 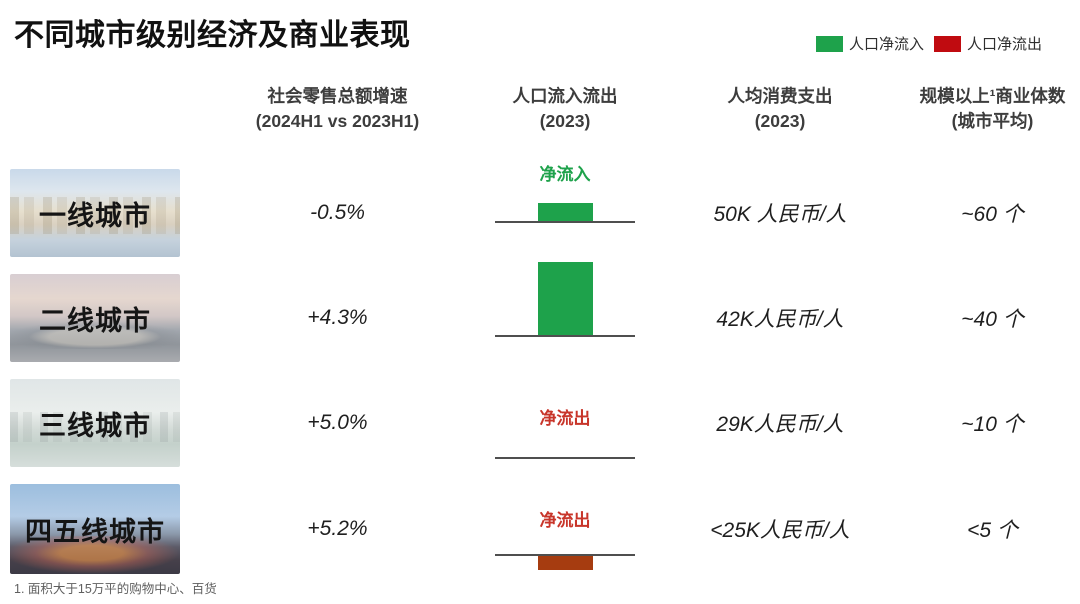 I want to click on retail-growth-cell: +4.3%, so click(x=337, y=318).